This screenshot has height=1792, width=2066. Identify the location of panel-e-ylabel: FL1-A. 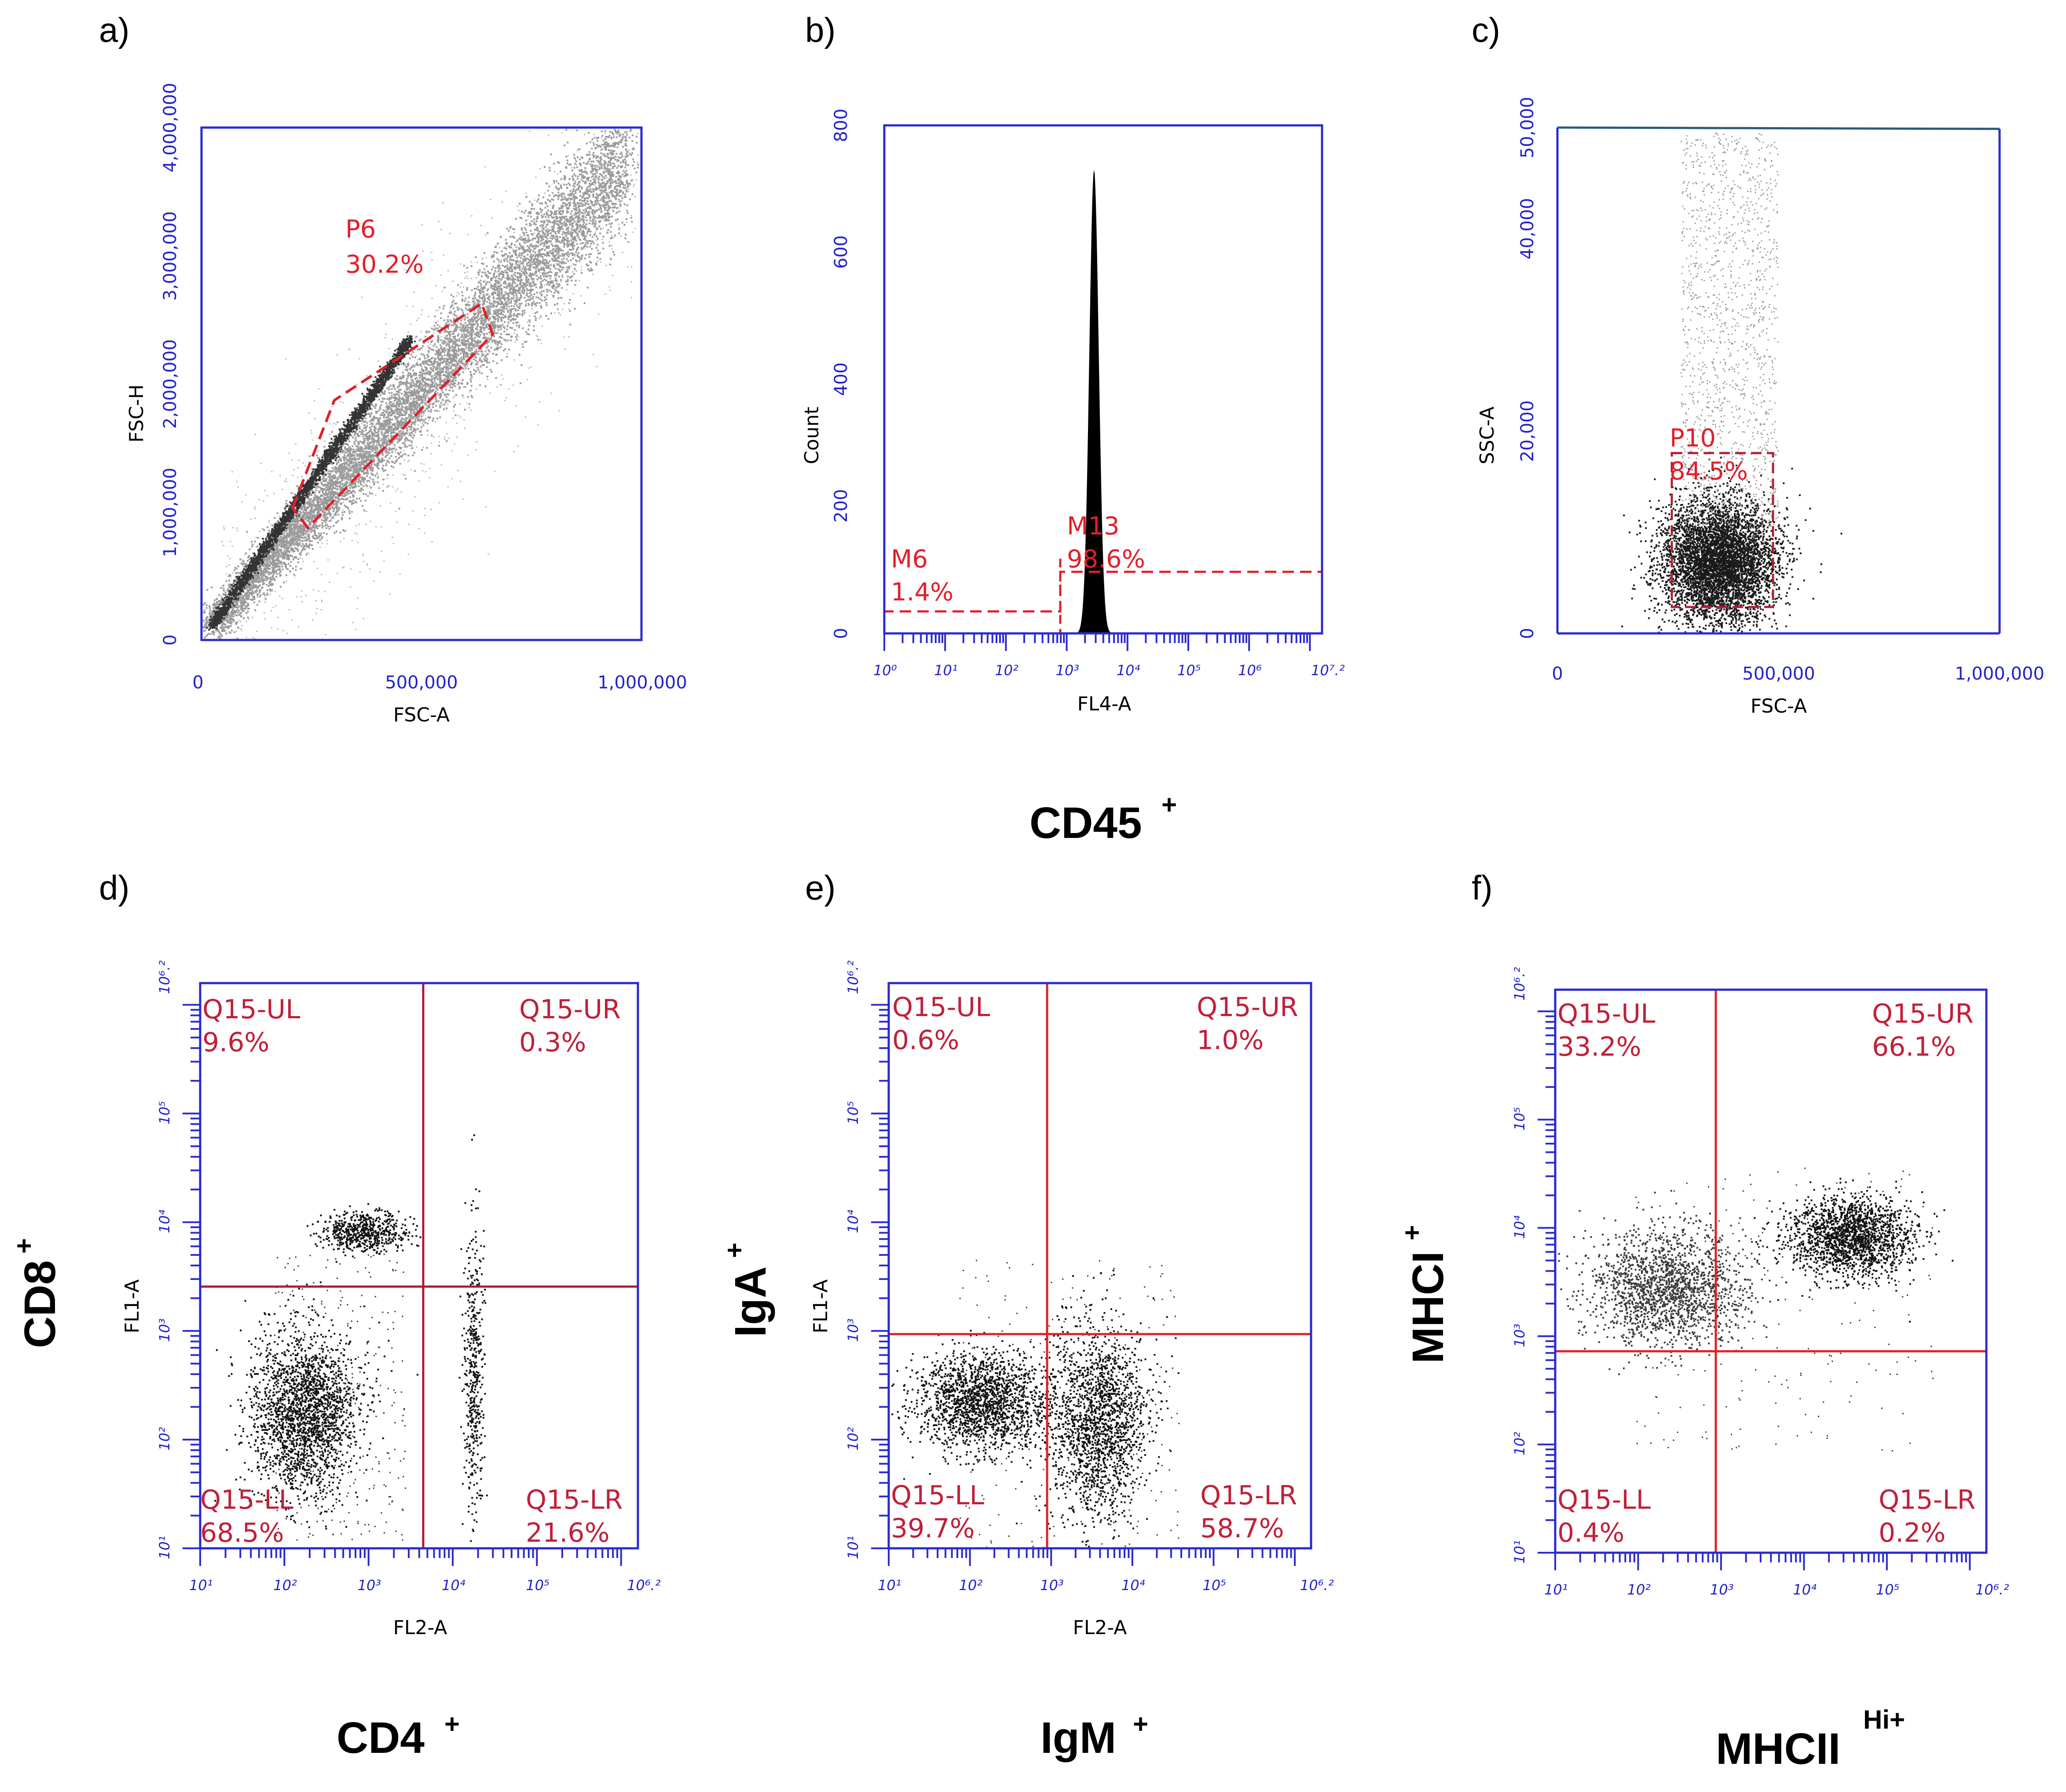
(821, 1307).